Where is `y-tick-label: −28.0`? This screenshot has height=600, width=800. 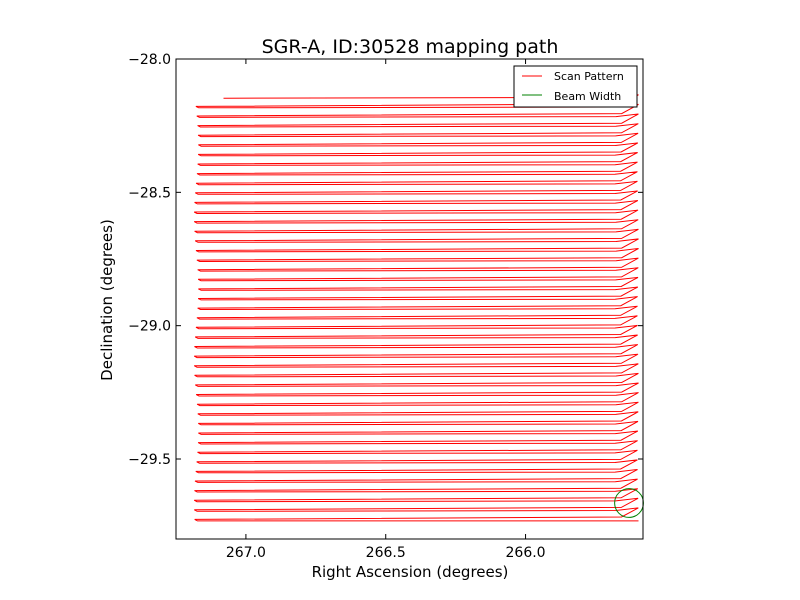
y-tick-label: −28.0 is located at coordinates (149, 60).